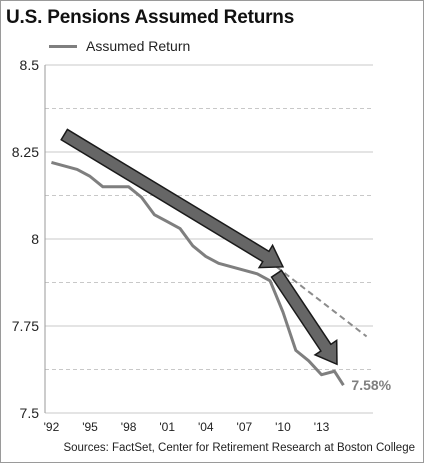 The image size is (424, 463). Describe the element at coordinates (25, 326) in the screenshot. I see `y-tick-label: 7.75` at that location.